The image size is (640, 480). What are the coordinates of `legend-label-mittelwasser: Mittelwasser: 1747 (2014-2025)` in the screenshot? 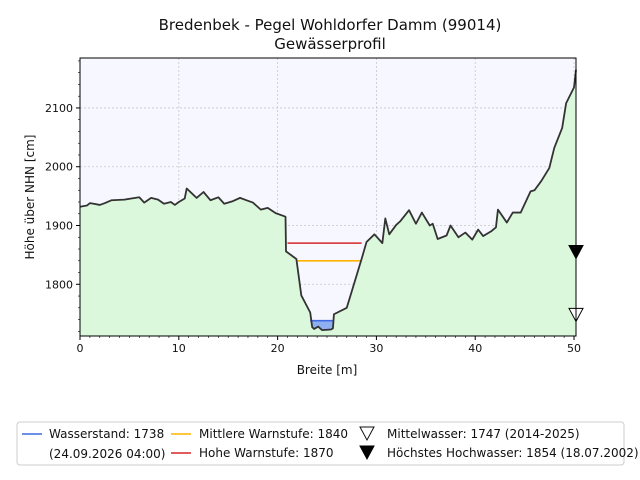 It's located at (483, 434).